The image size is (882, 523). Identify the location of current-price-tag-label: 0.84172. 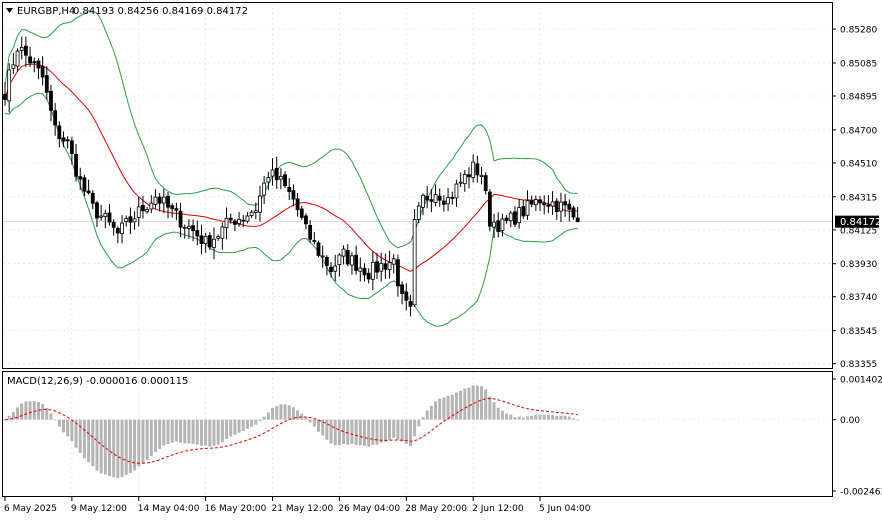
(860, 222).